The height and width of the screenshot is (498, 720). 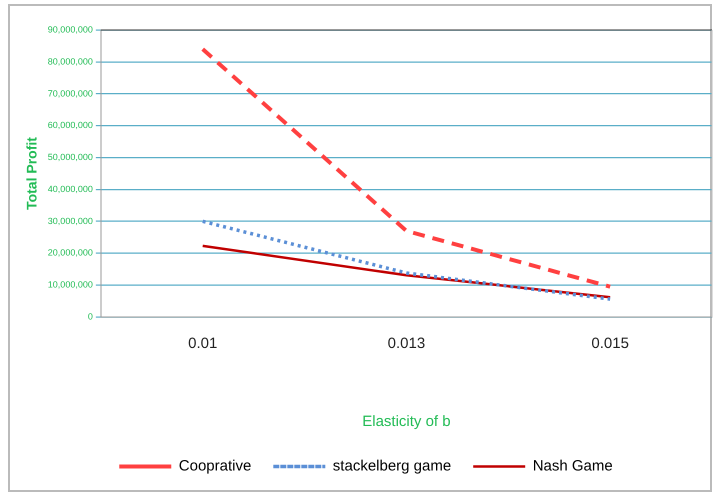 What do you see at coordinates (70, 221) in the screenshot?
I see `y-tick-label: 30,000,000` at bounding box center [70, 221].